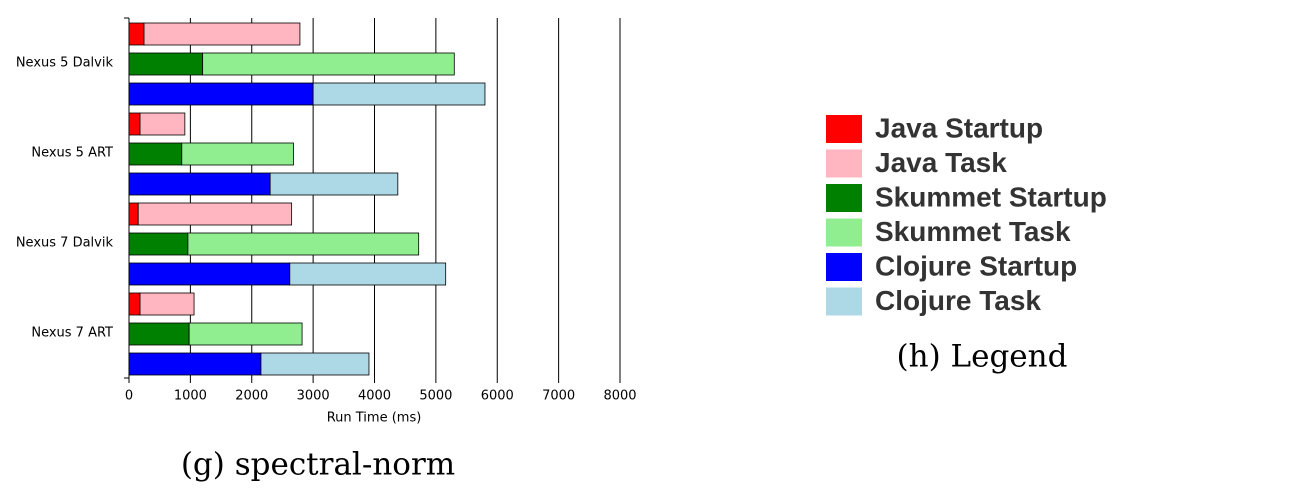  I want to click on x-tick-label: 2000, so click(251, 396).